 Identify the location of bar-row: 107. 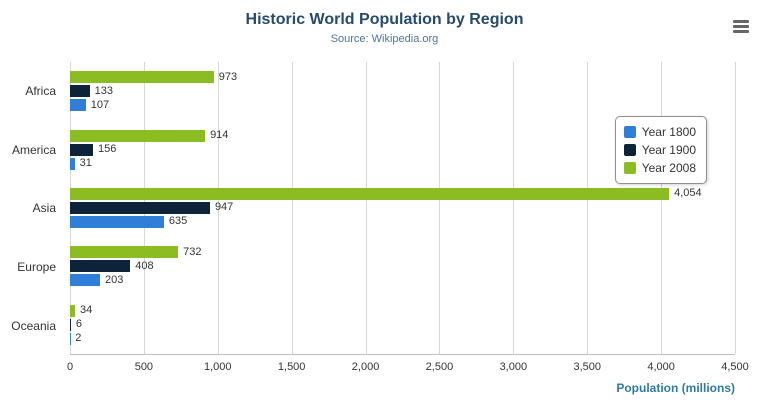
(402, 105).